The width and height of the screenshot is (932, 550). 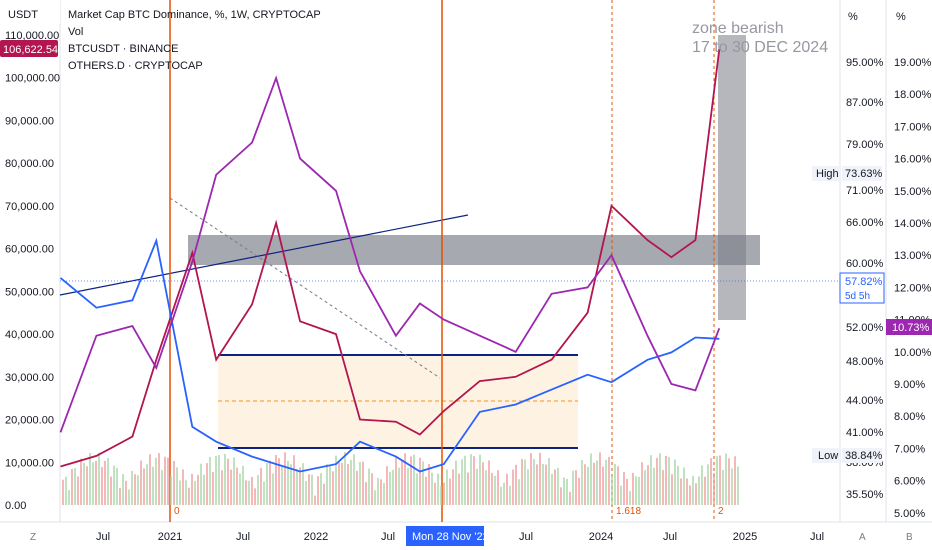 I want to click on volume-bars, so click(x=400, y=478).